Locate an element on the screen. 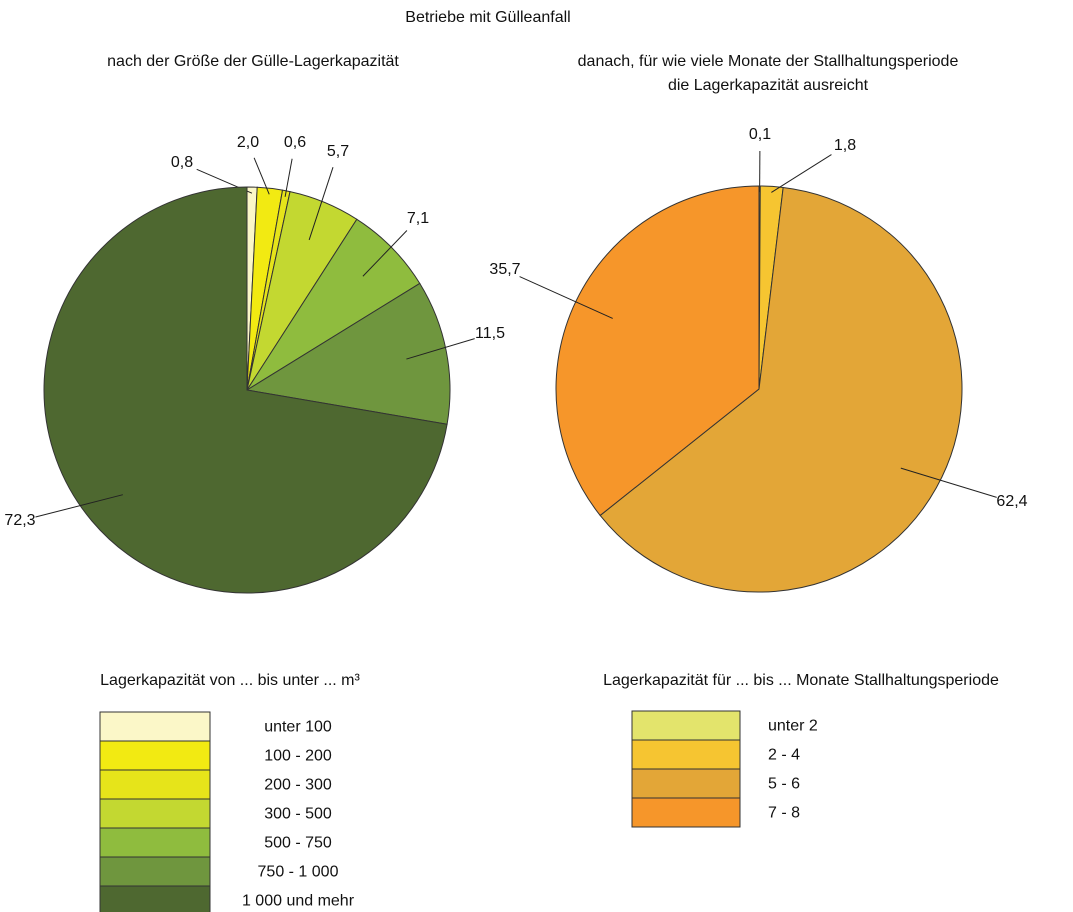 The width and height of the screenshot is (1073, 912). legend-label: 500 - 750 is located at coordinates (298, 843).